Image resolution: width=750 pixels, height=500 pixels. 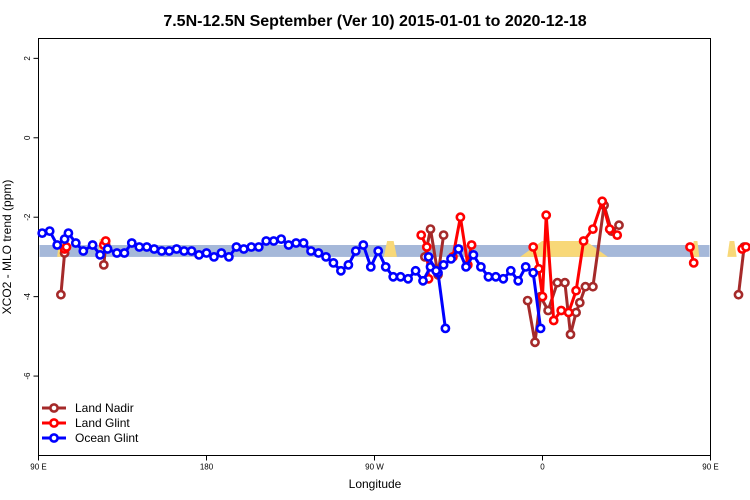 What do you see at coordinates (484, 289) in the screenshot?
I see `series-series` at bounding box center [484, 289].